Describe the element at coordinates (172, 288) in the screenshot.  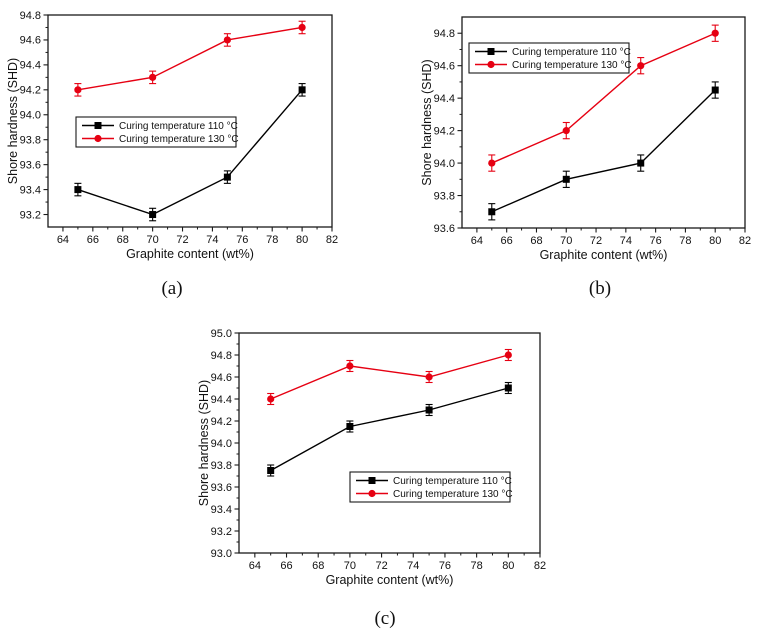
I see `panel-caption-a: (a)` at that location.